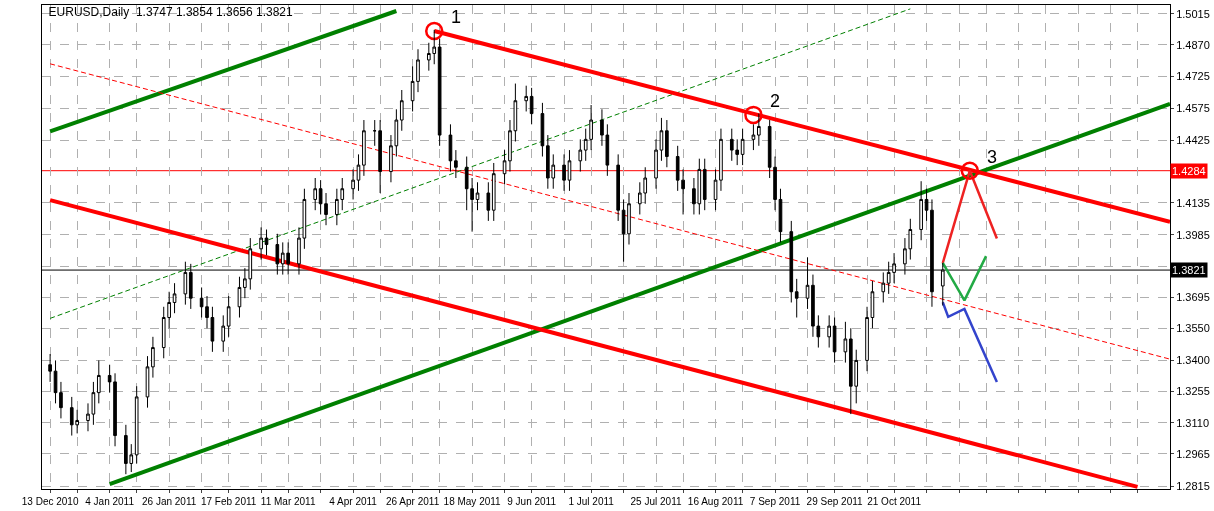  Describe the element at coordinates (1193, 44) in the screenshot. I see `y-tick-label: 1.4870` at that location.